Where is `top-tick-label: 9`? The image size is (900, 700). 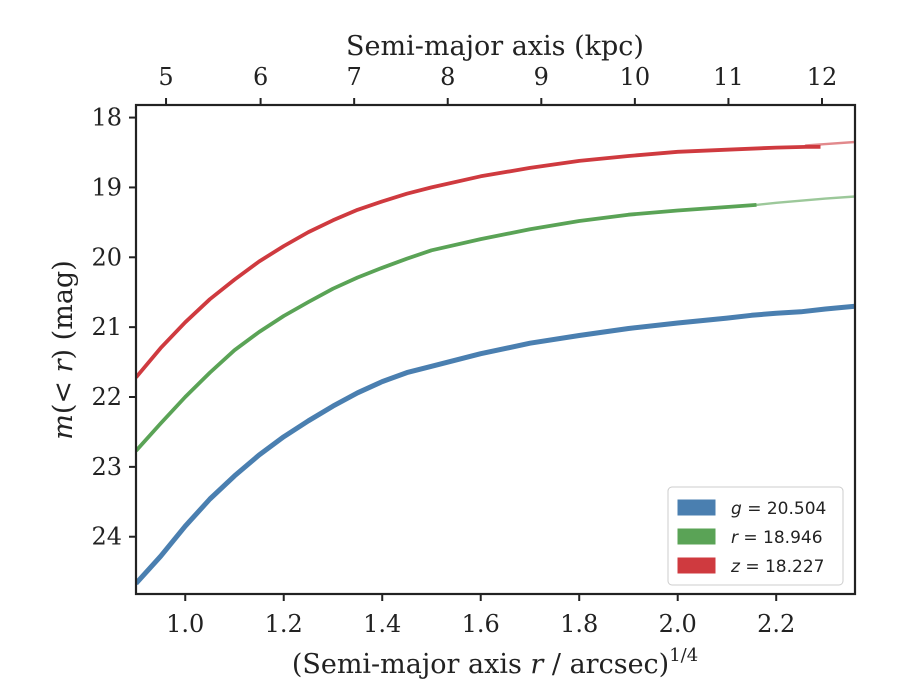 top-tick-label: 9 is located at coordinates (541, 77).